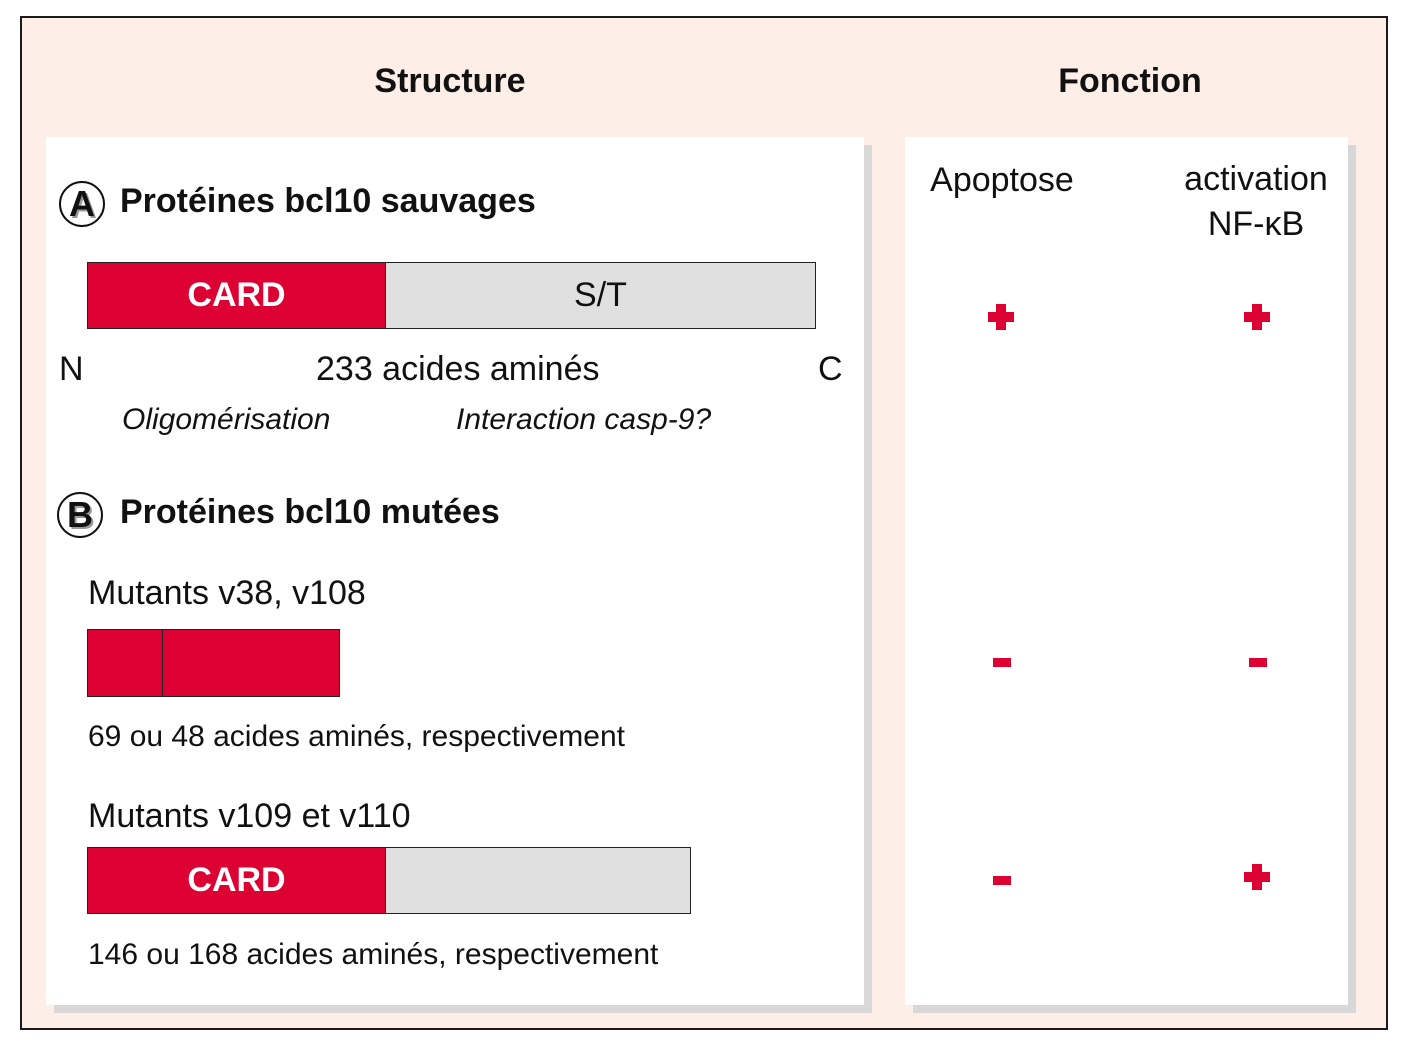  Describe the element at coordinates (458, 369) in the screenshot. I see `wildtype-length-label: 233 acides aminés` at that location.